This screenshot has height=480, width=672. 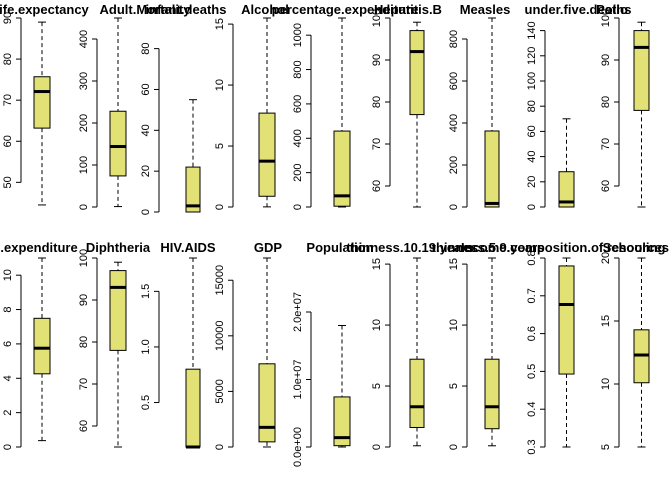 I want to click on y-tick-label: 0.6, so click(x=532, y=333).